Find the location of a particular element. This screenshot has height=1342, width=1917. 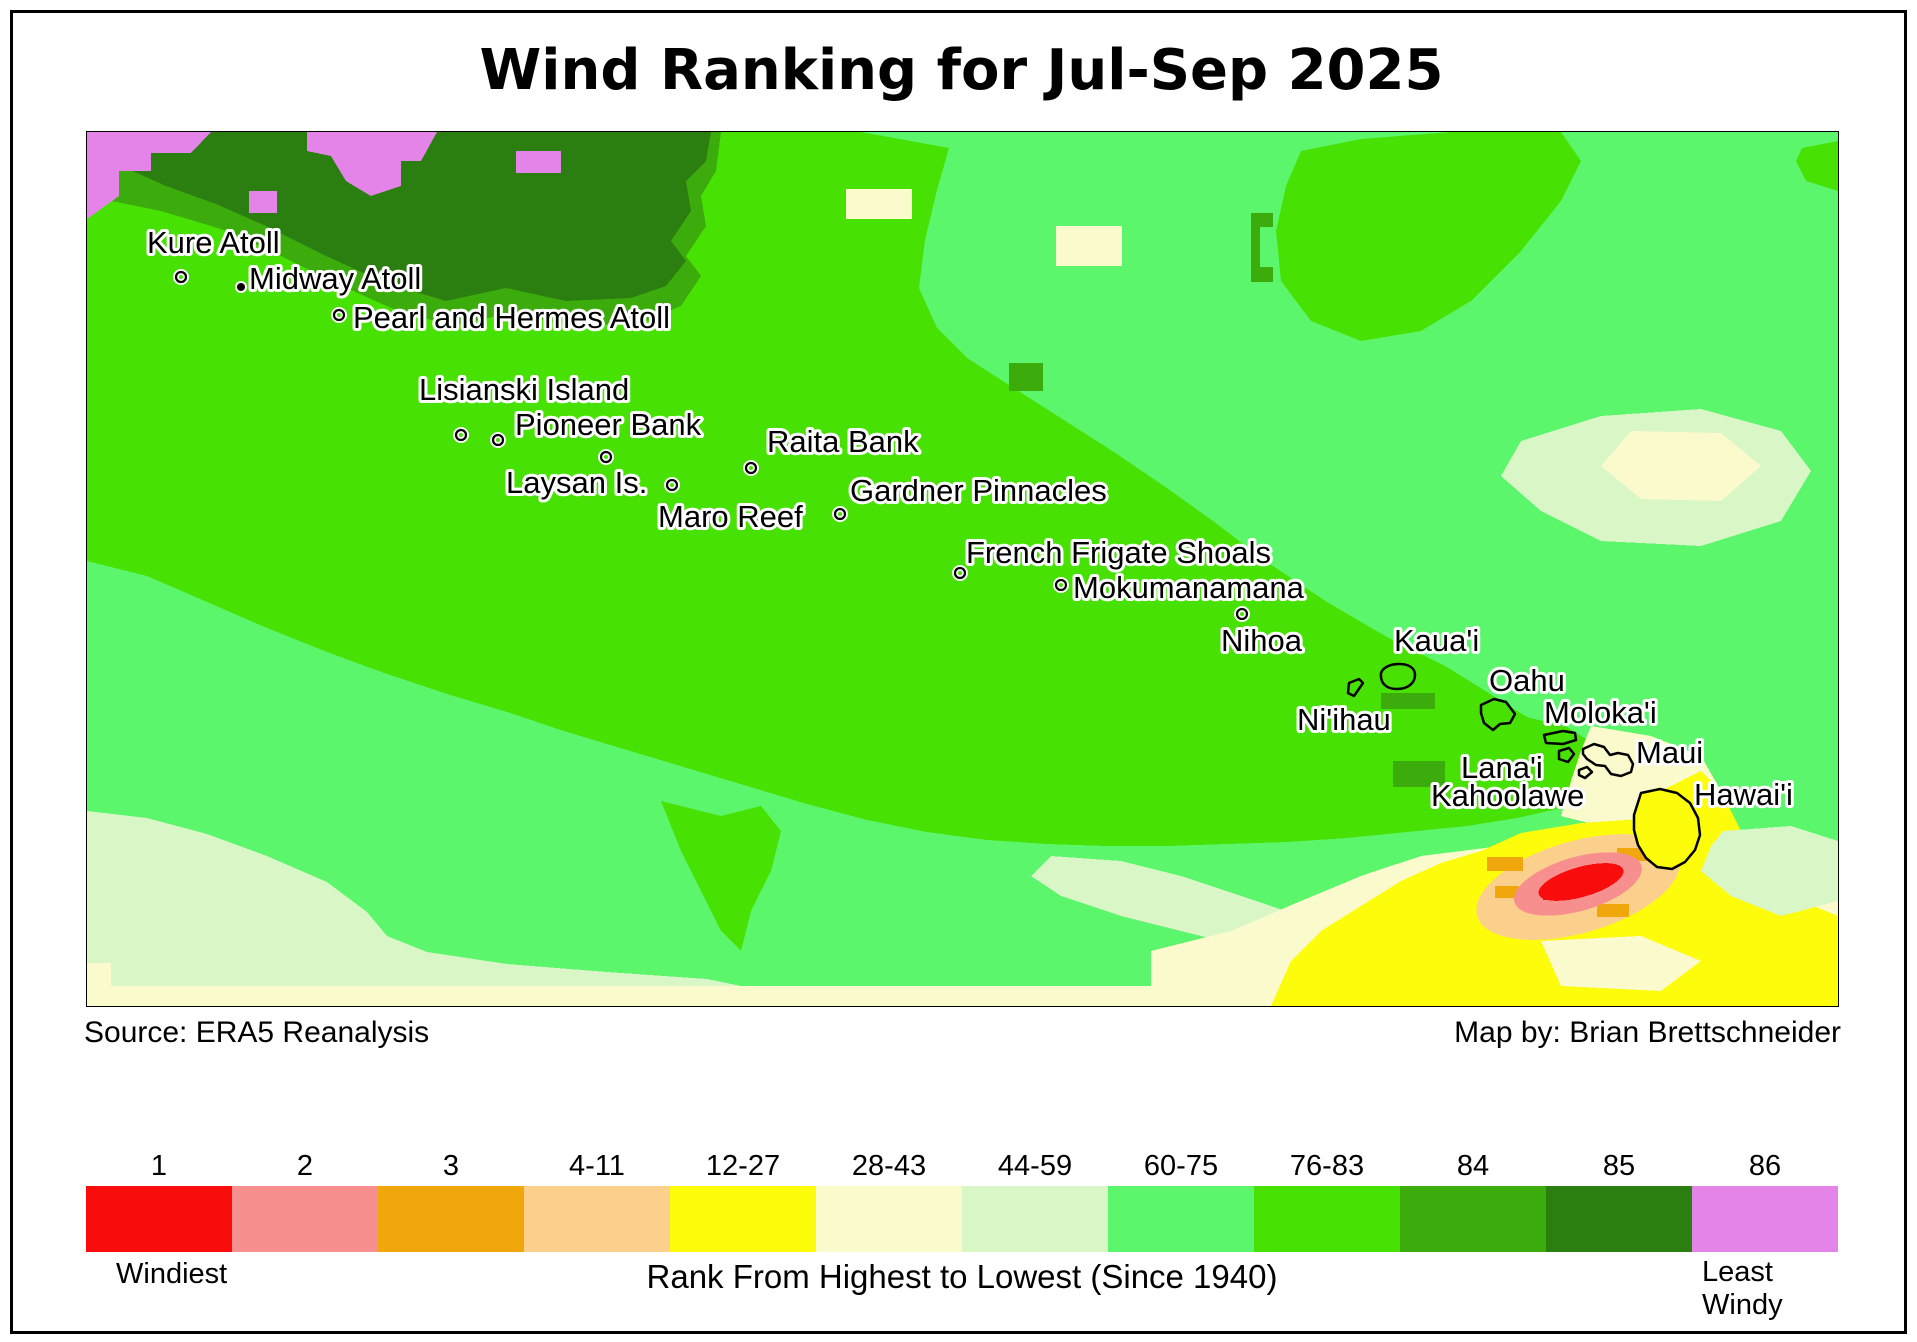

map-label: Pearl and Hermes Atoll is located at coordinates (511, 317).